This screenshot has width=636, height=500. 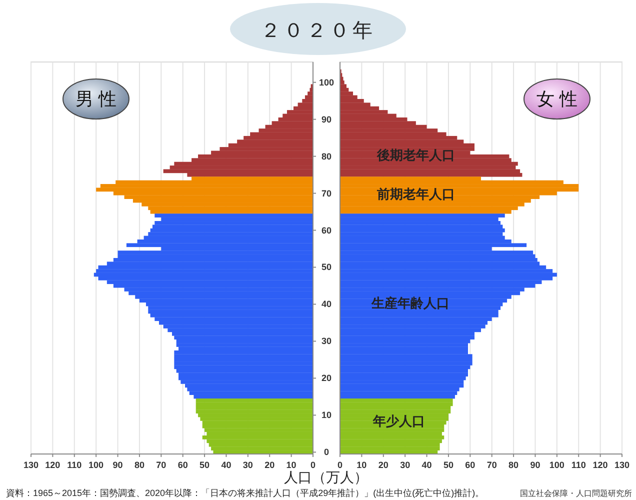 I want to click on y-tick-label: 20, so click(x=326, y=378).